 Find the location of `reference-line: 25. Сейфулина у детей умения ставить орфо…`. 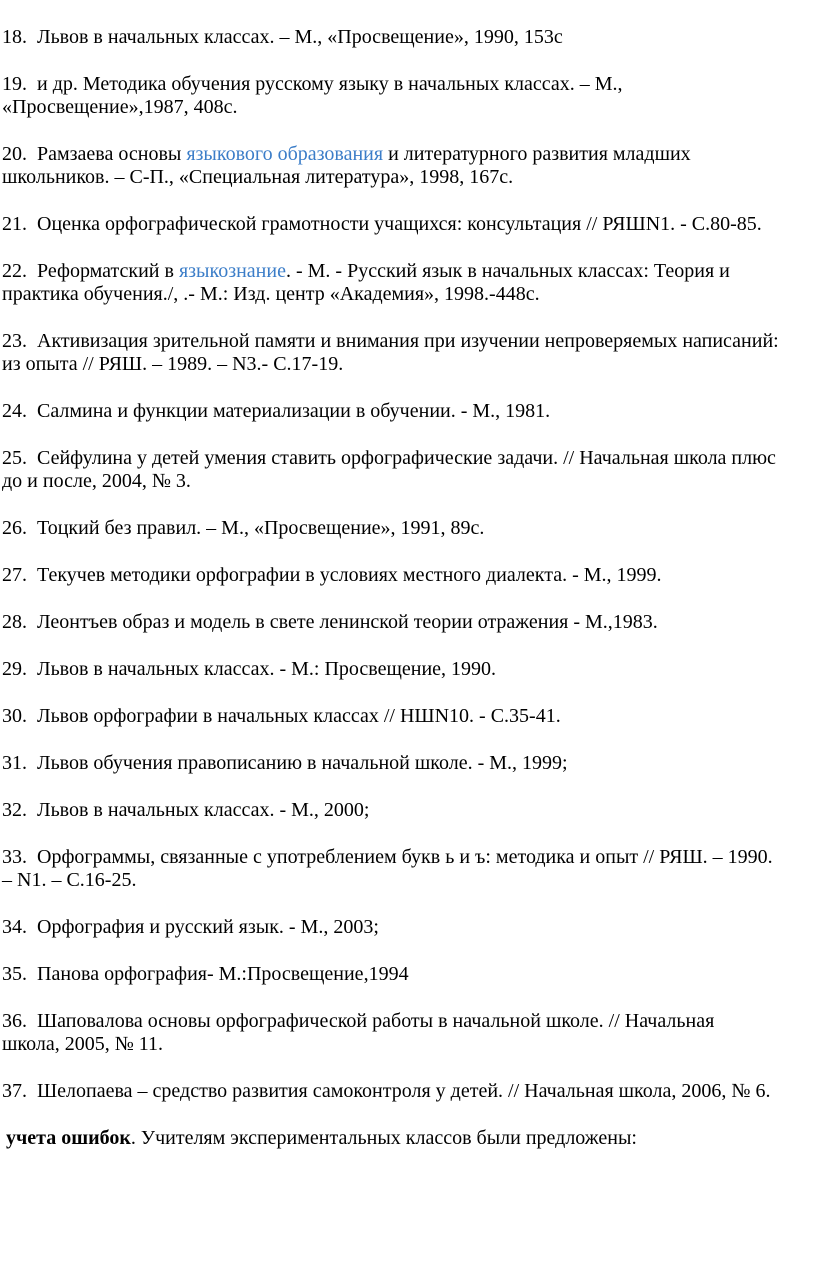

reference-line: 25. Сейфулина у детей умения ставить орфо… is located at coordinates (409, 458).